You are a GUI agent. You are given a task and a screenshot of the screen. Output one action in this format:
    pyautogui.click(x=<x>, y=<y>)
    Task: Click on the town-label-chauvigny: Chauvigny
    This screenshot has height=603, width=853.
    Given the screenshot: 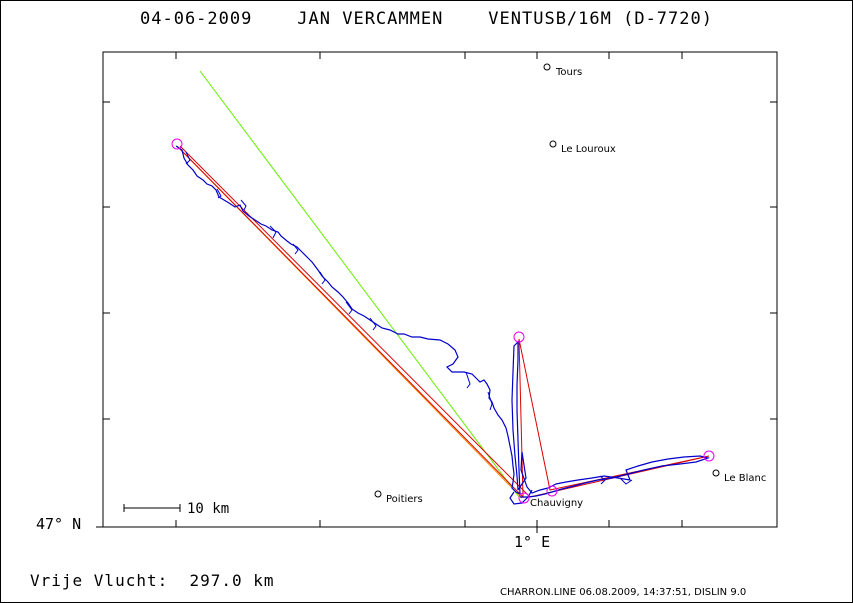 What is the action you would take?
    pyautogui.click(x=556, y=503)
    